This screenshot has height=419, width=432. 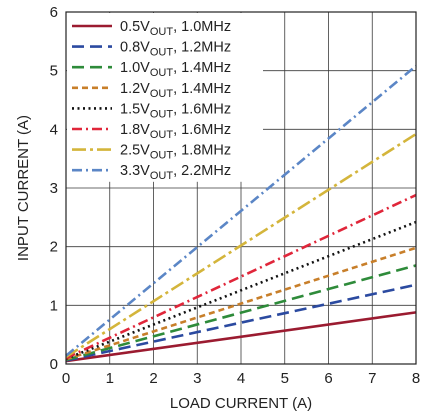 I want to click on x-tick-label: 6, so click(x=328, y=378).